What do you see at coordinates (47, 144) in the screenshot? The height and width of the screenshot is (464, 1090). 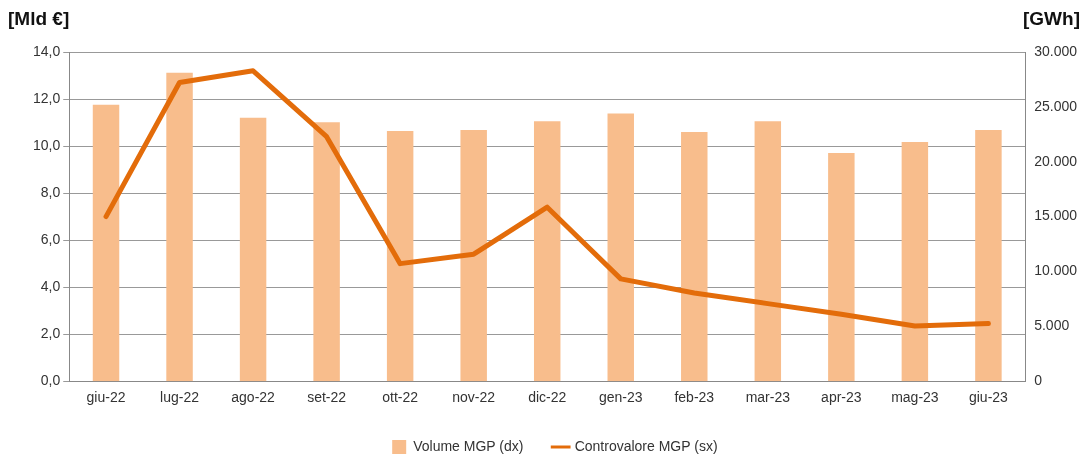 I see `y-tick-label: 10,0` at bounding box center [47, 144].